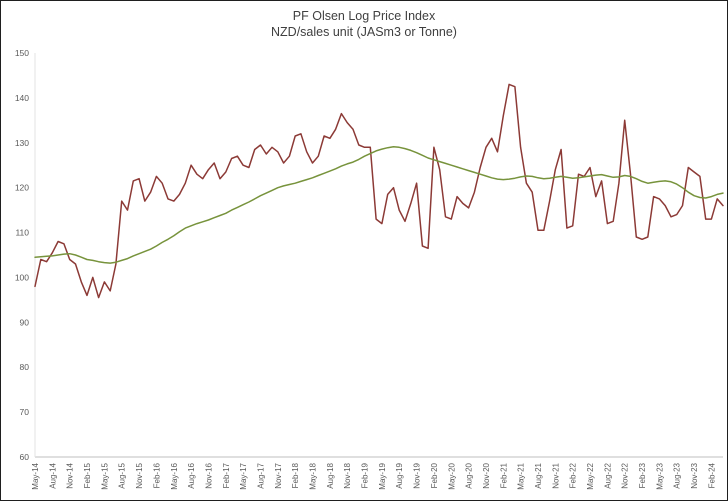 The image size is (728, 501). I want to click on y-axis-tick-label: 120, so click(22, 188).